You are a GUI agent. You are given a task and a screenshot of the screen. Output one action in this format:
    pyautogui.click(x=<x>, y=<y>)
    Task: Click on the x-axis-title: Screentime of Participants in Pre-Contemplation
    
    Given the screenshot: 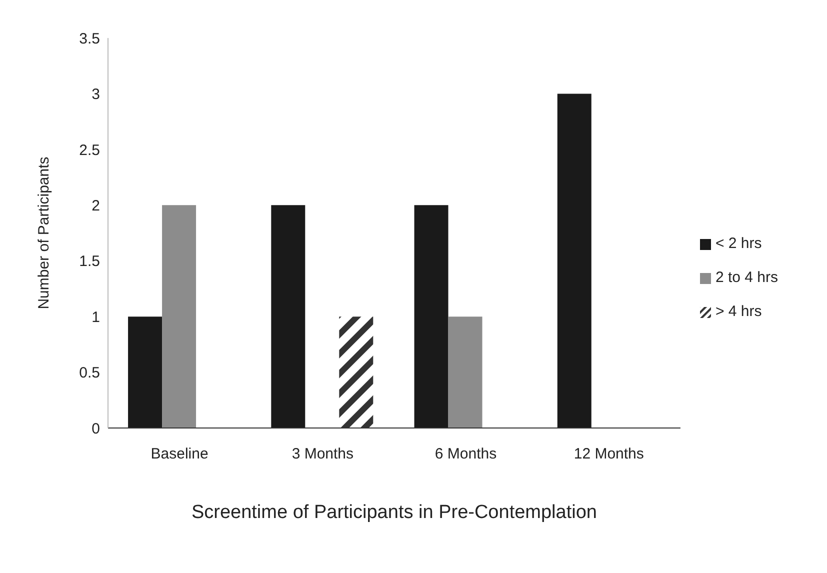 What is the action you would take?
    pyautogui.click(x=394, y=512)
    